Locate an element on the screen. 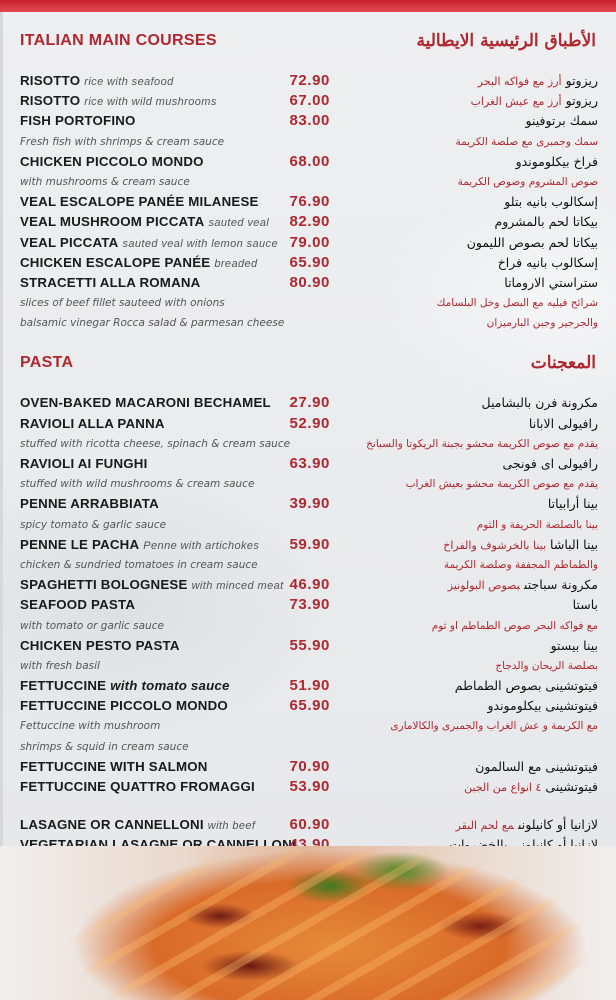  item-name-ar: فيتوتشينى بيكلوموندو is located at coordinates (542, 706).